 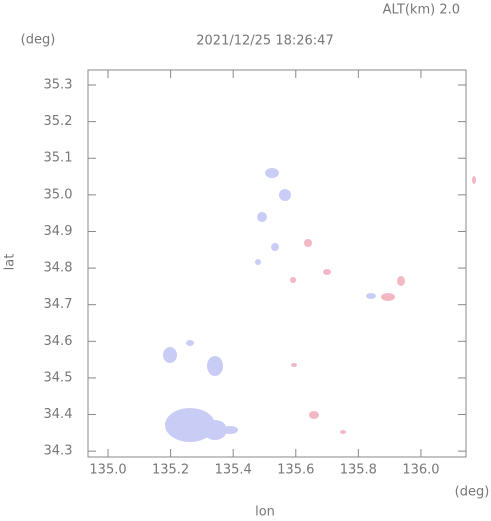 I want to click on y-unit: (deg), so click(x=38, y=40).